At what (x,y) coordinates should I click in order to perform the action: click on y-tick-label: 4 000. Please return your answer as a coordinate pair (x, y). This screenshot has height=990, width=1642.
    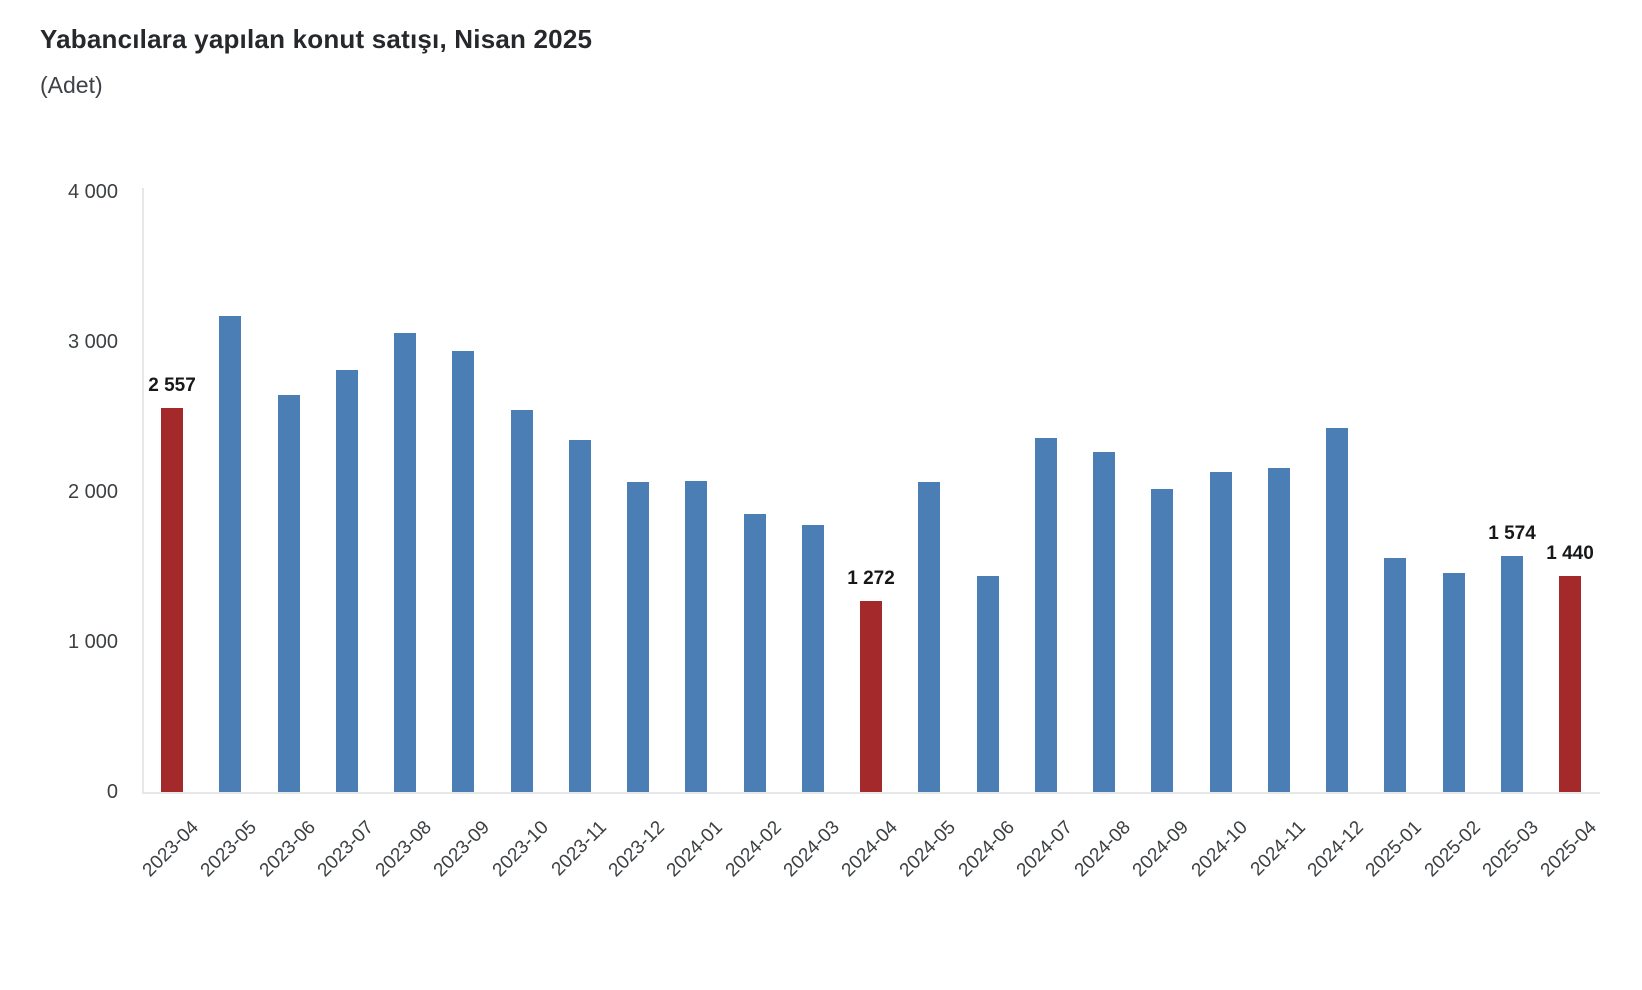
    Looking at the image, I should click on (92, 192).